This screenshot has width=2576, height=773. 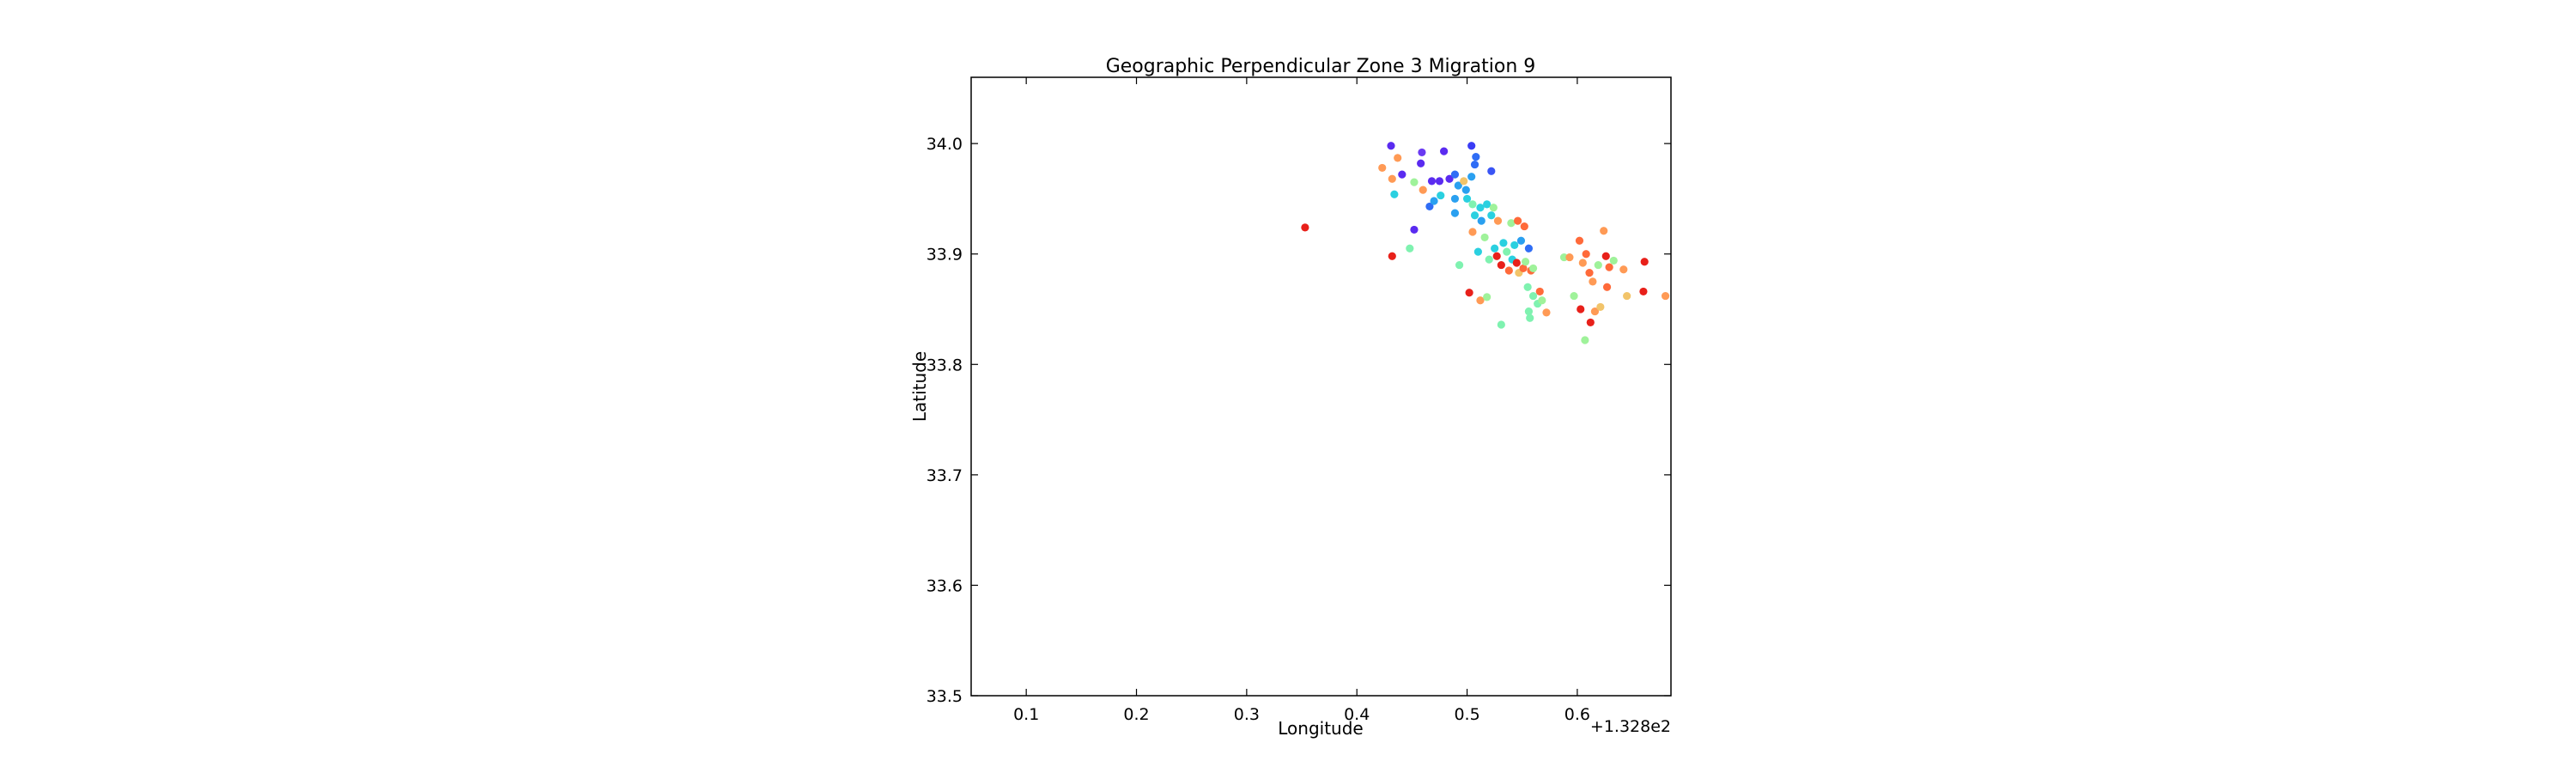 I want to click on y-tick-label: 34.0, so click(x=945, y=144).